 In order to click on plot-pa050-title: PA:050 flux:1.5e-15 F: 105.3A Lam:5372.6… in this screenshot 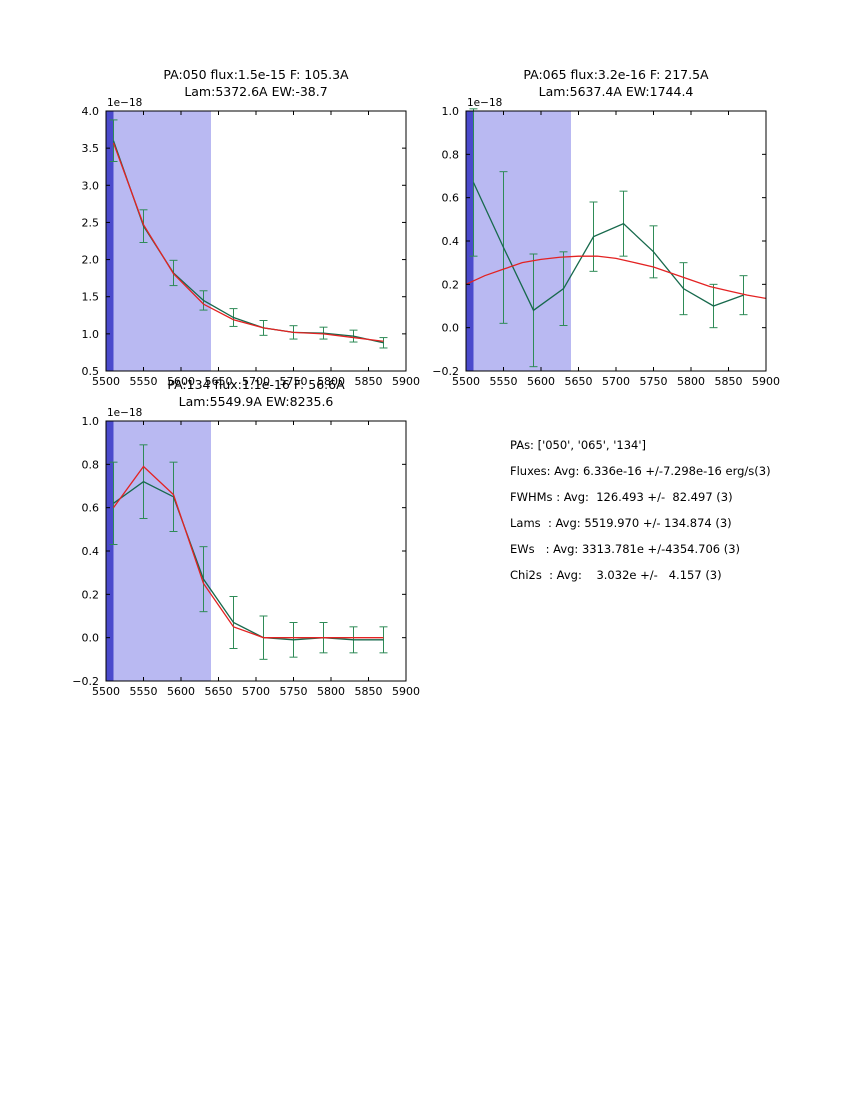, I will do `click(256, 83)`.